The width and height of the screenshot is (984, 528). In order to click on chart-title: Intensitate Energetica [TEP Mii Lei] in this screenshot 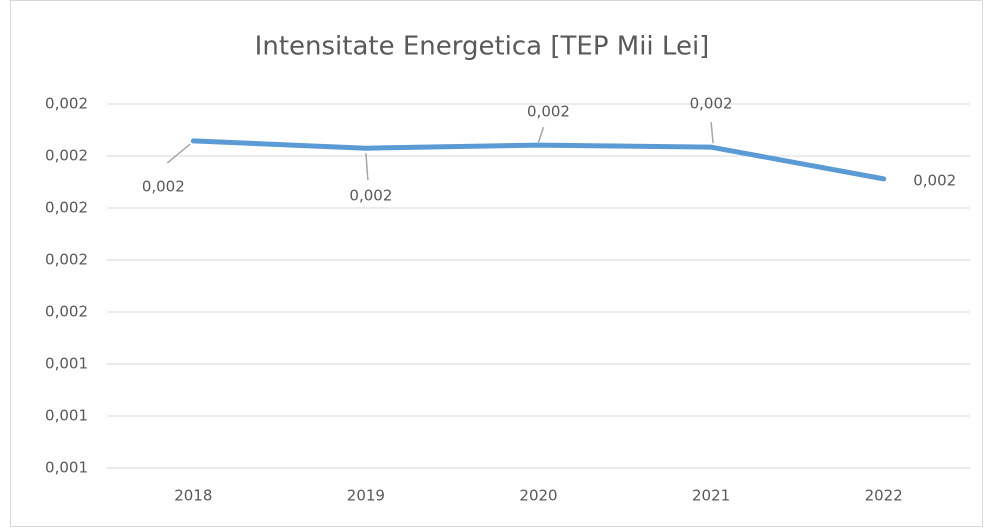, I will do `click(482, 47)`.